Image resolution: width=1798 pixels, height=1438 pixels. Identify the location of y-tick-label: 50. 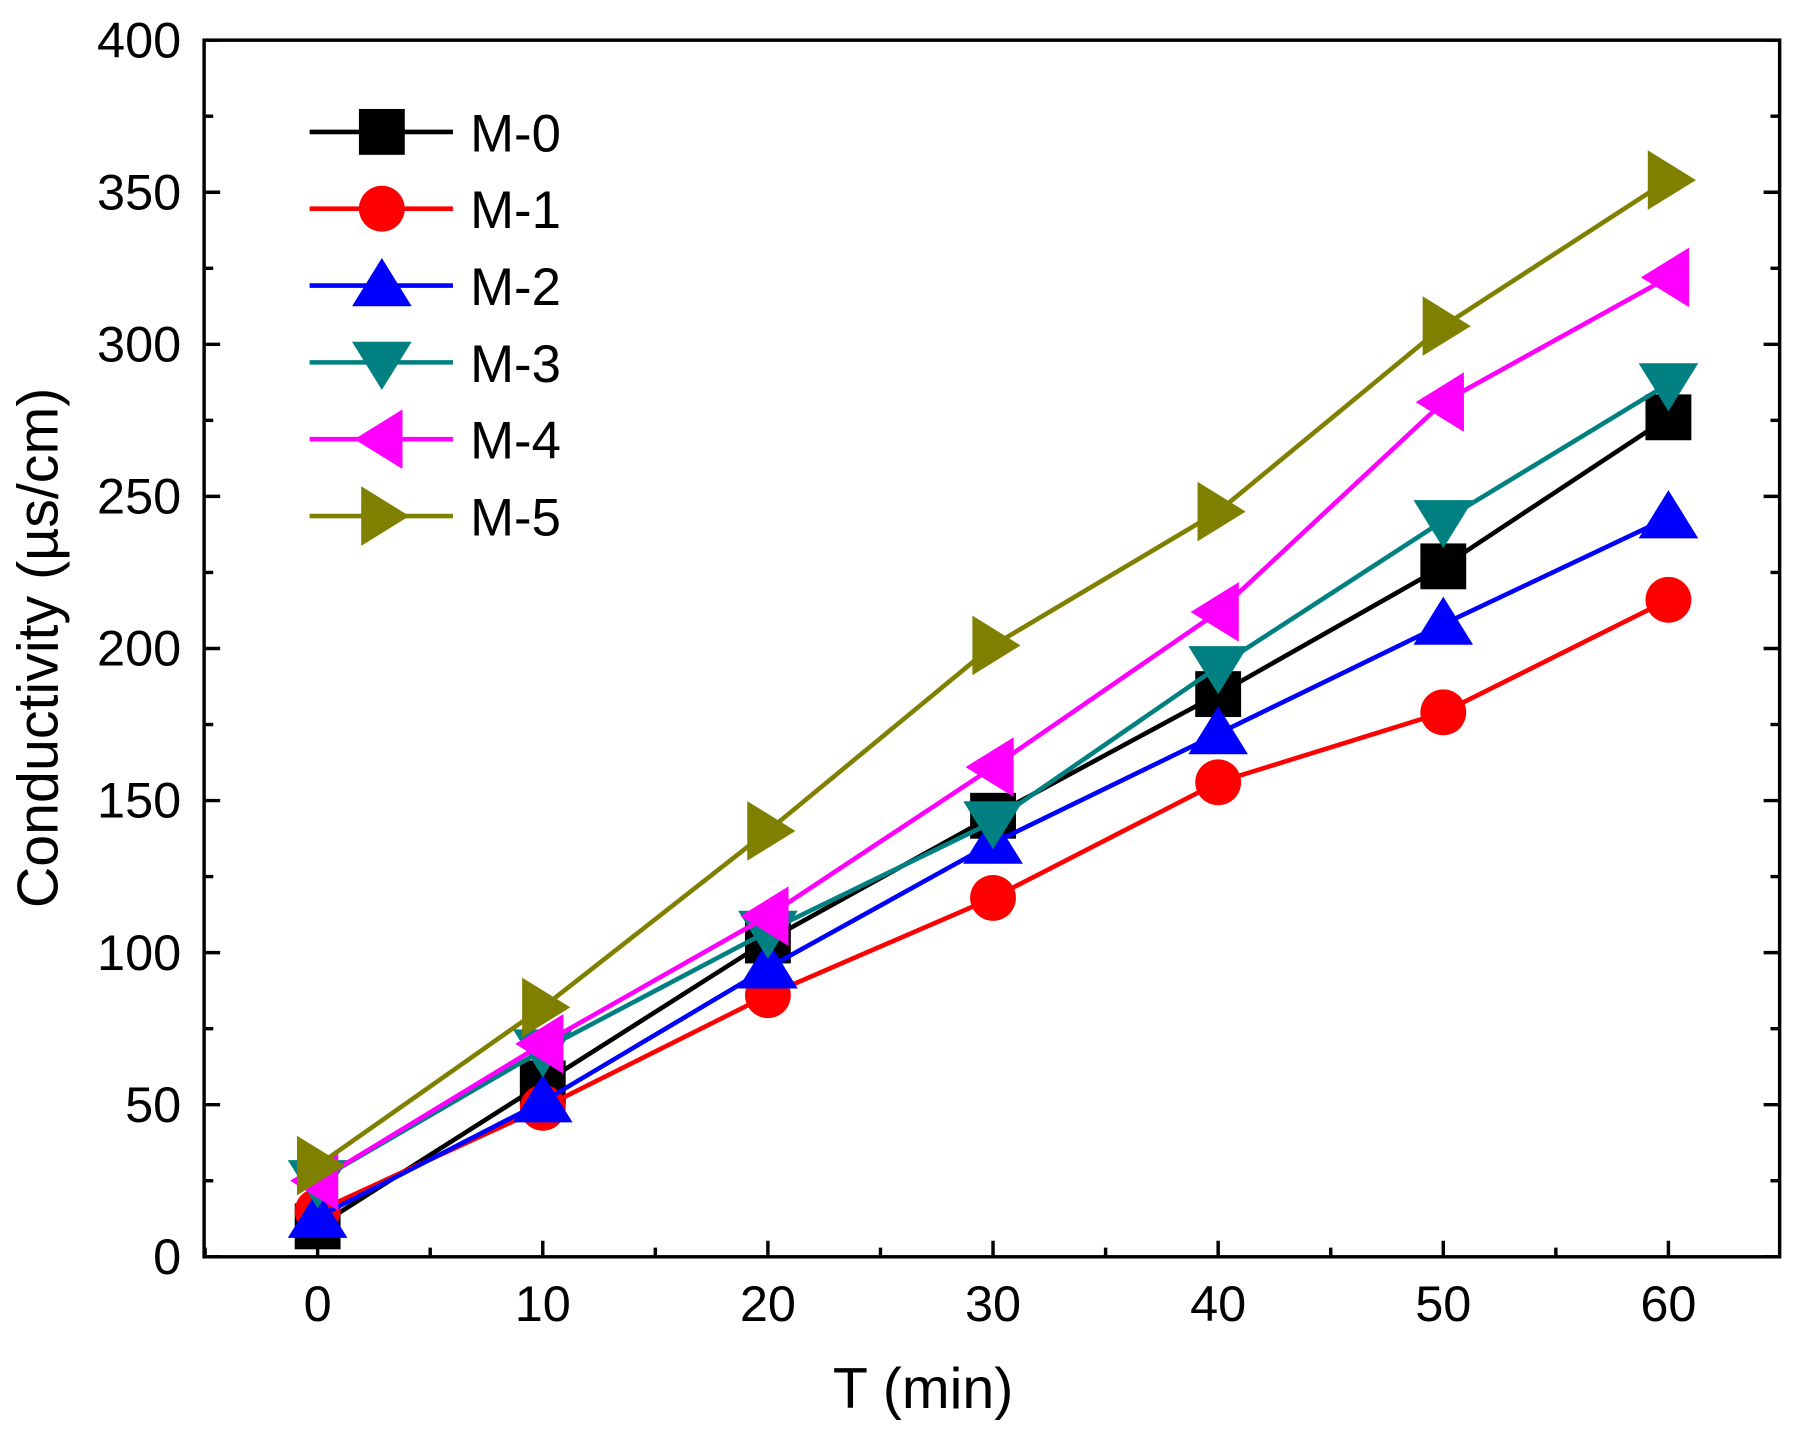
(153, 1104).